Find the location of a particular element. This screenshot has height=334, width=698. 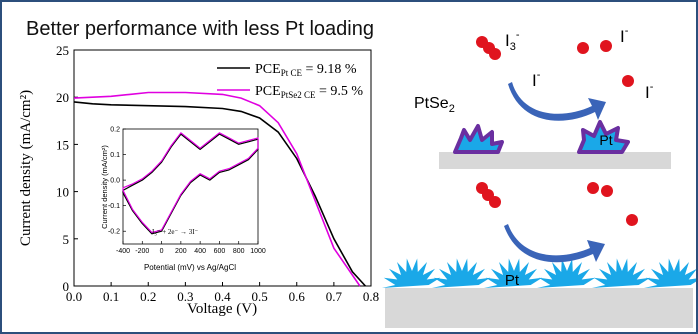

jv-x-ticks: 0.0 0.1 0.2 0.3 0.4 0.5 0.6 0.7 0.8 is located at coordinates (222, 293).